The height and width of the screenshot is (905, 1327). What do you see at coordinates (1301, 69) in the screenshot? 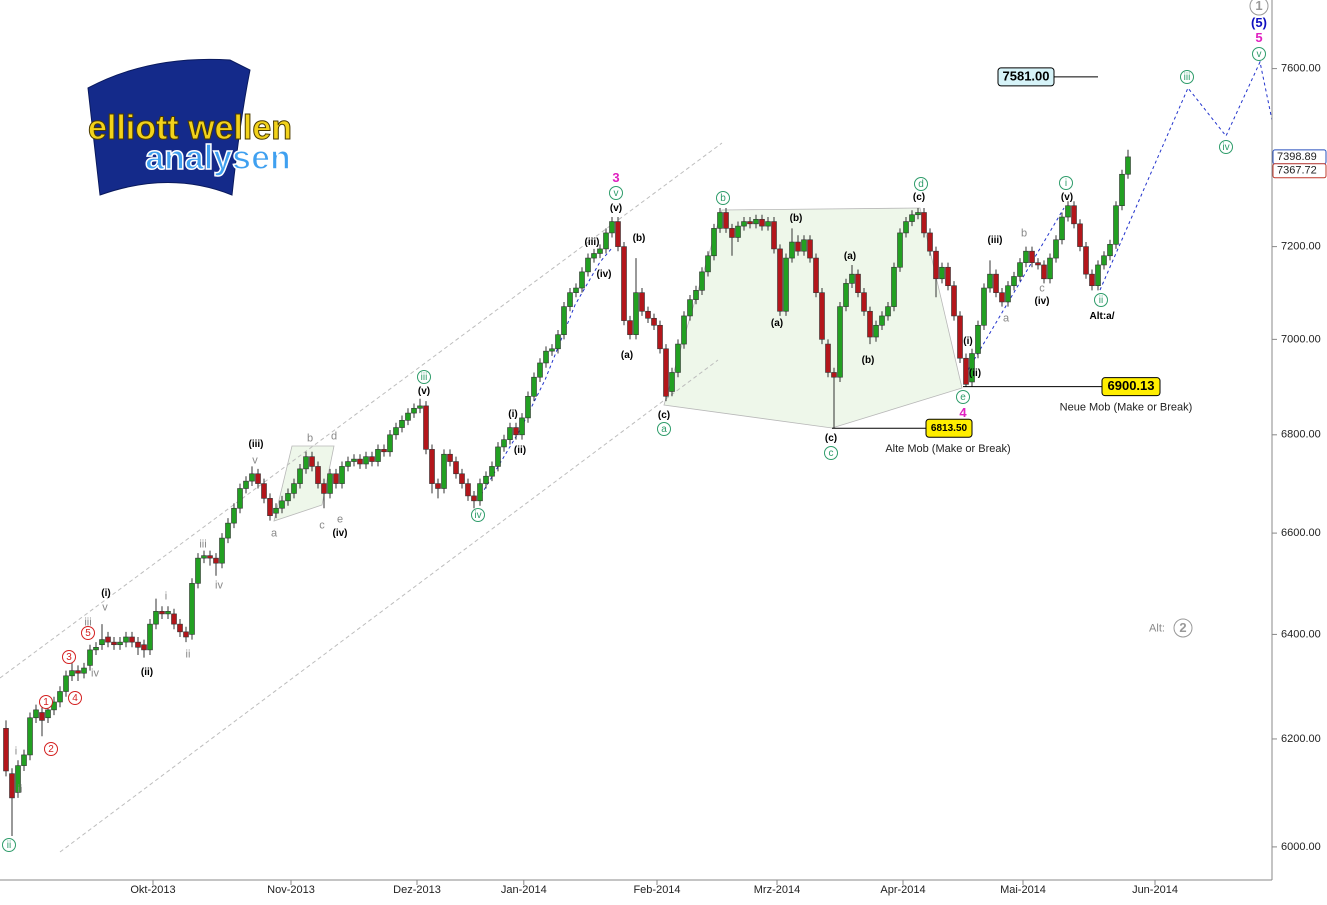
I see `y-tick-label: 7600.00` at bounding box center [1301, 69].